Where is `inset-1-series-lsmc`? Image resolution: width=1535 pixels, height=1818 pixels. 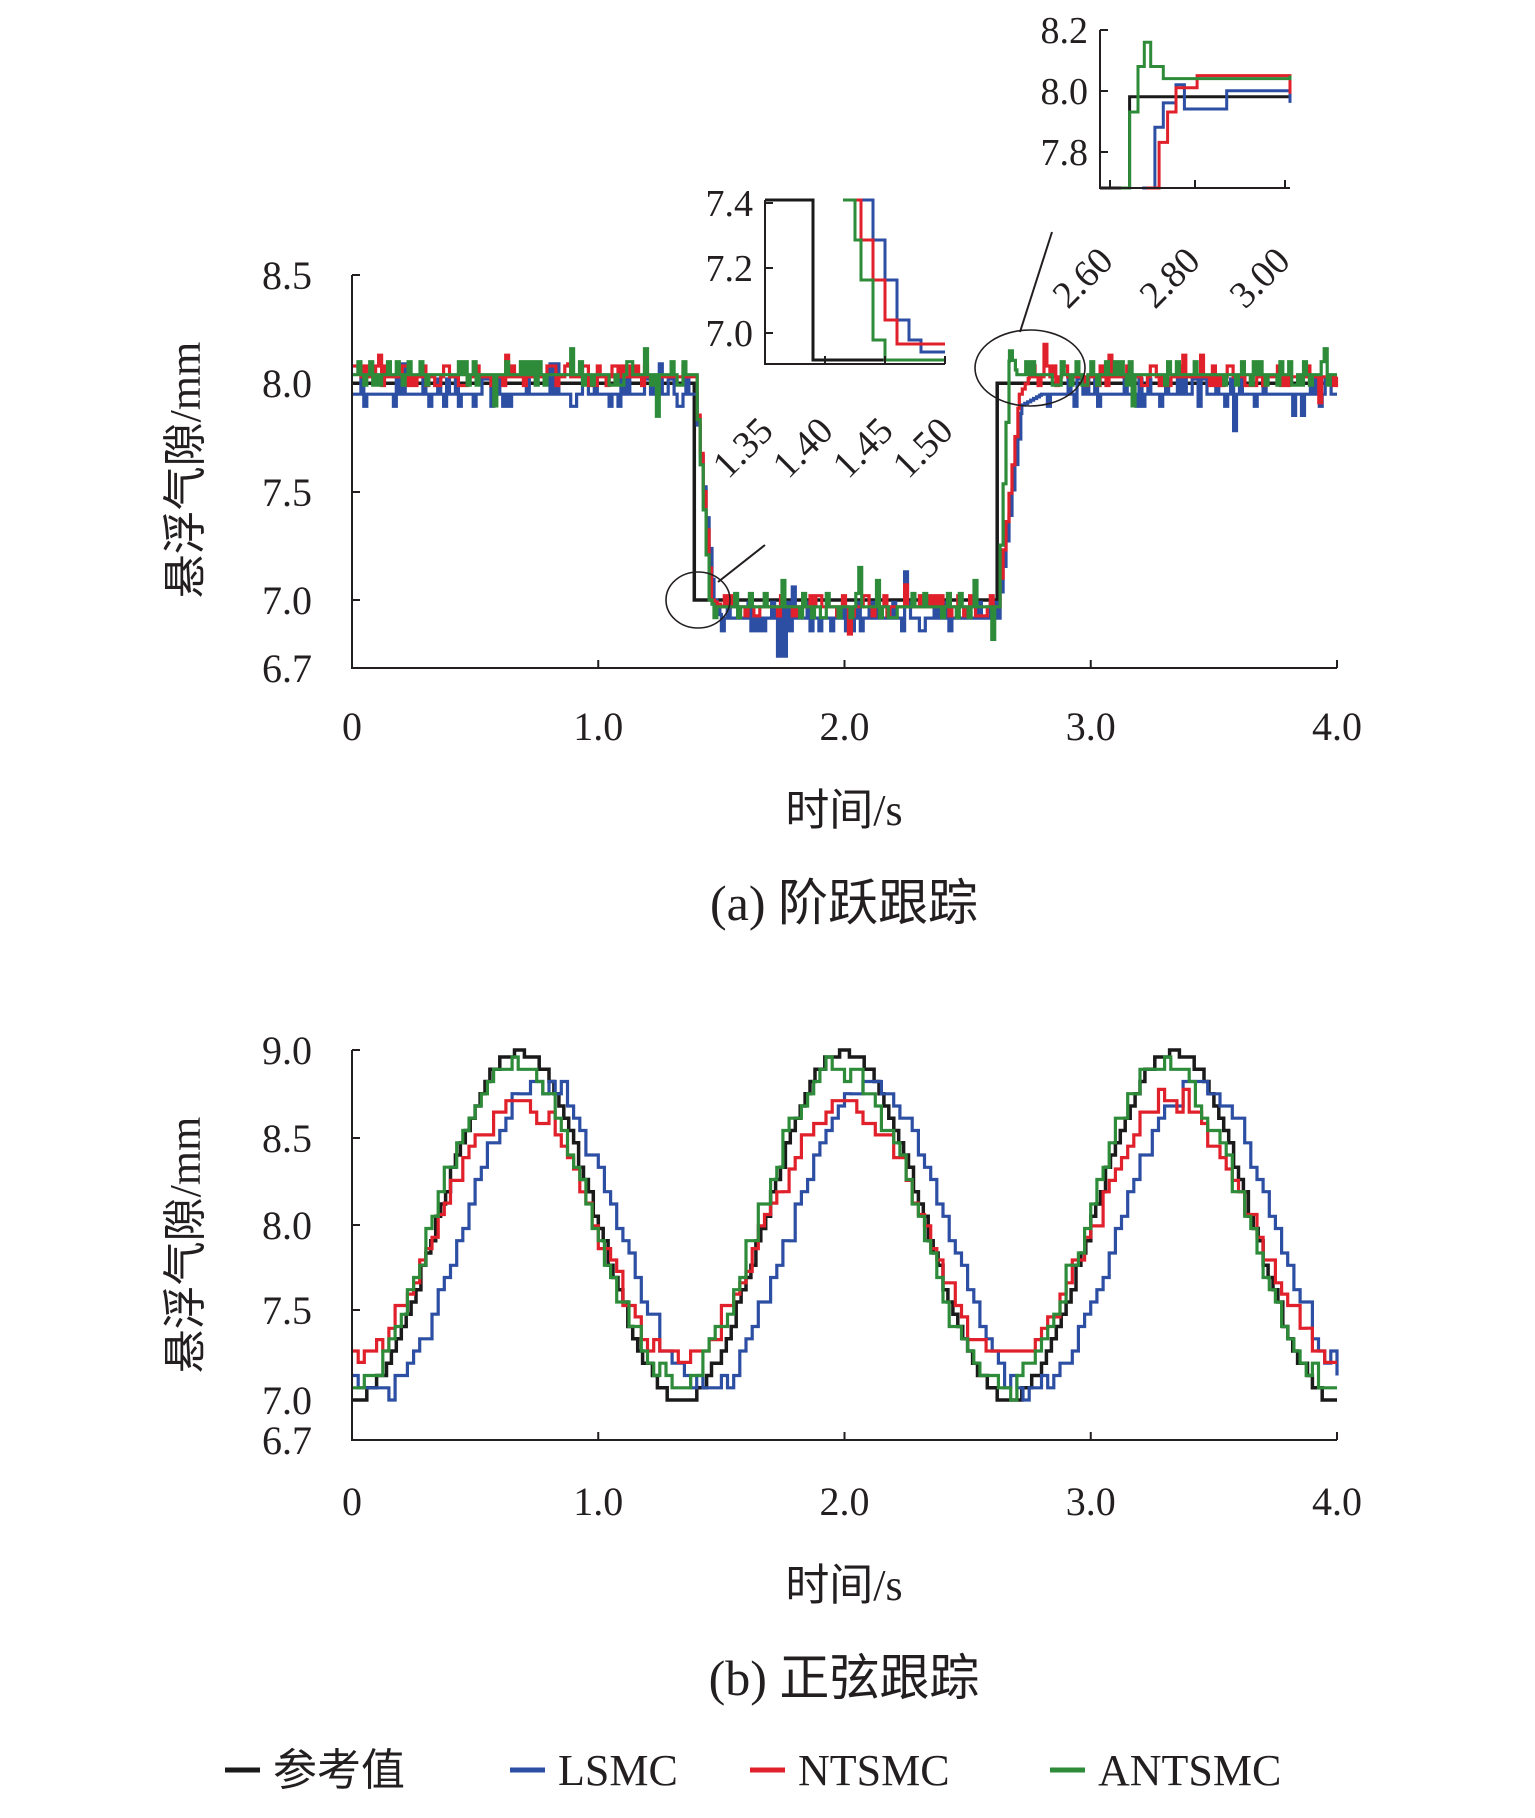 inset-1-series-lsmc is located at coordinates (894, 276).